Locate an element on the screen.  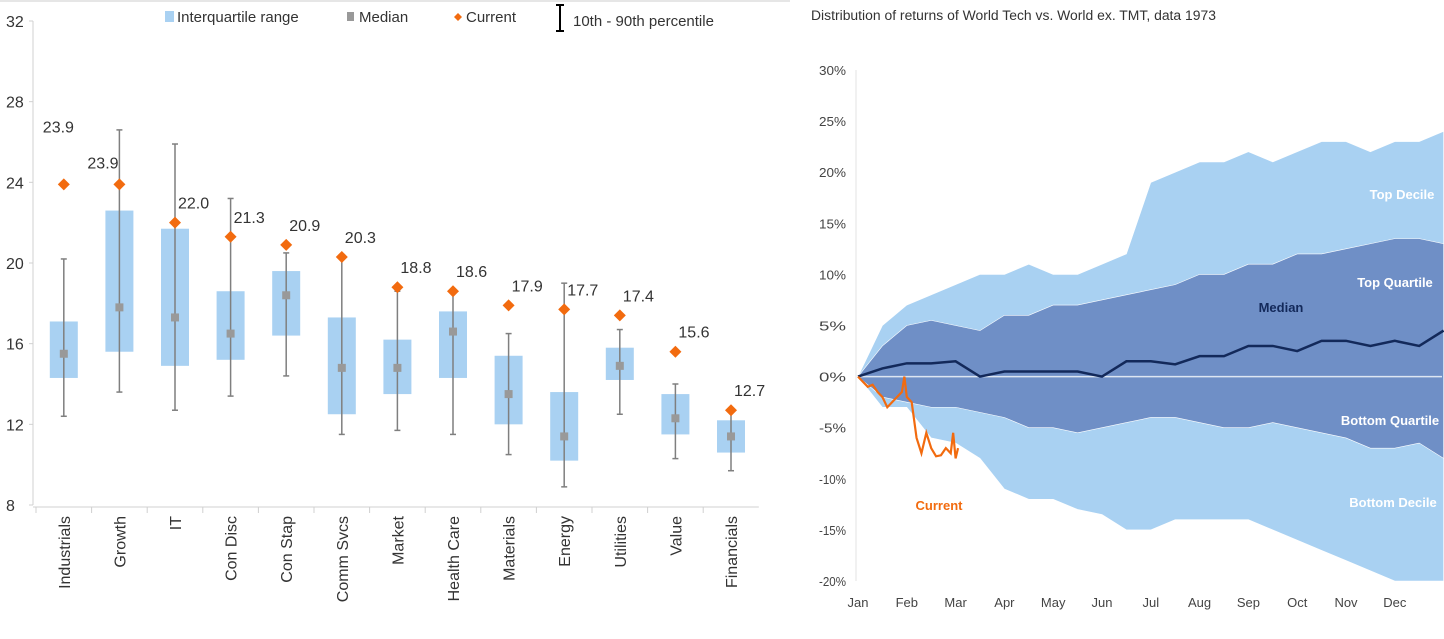
current-label: Current is located at coordinates (940, 505).